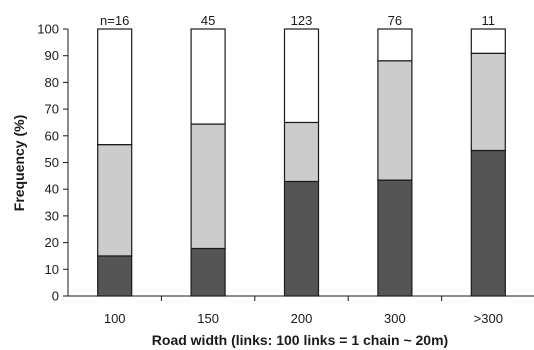 This screenshot has width=534, height=350. Describe the element at coordinates (52, 242) in the screenshot. I see `y-tick-label: 20` at that location.